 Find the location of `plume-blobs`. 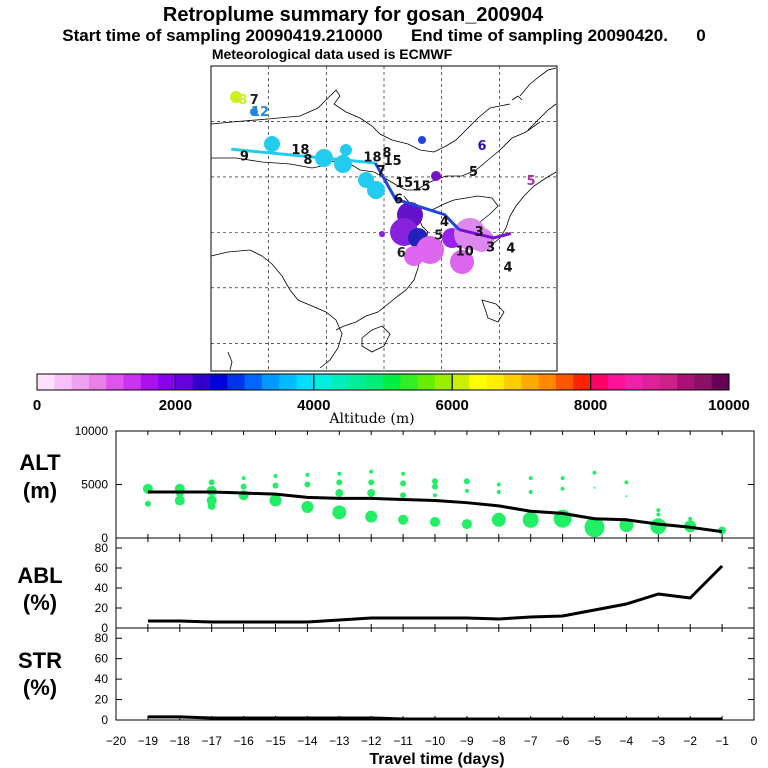

plume-blobs is located at coordinates (362, 182).